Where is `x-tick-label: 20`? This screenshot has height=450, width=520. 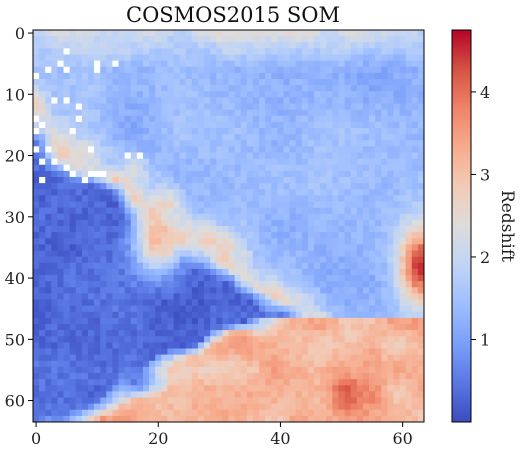
x-tick-label: 20 is located at coordinates (158, 438).